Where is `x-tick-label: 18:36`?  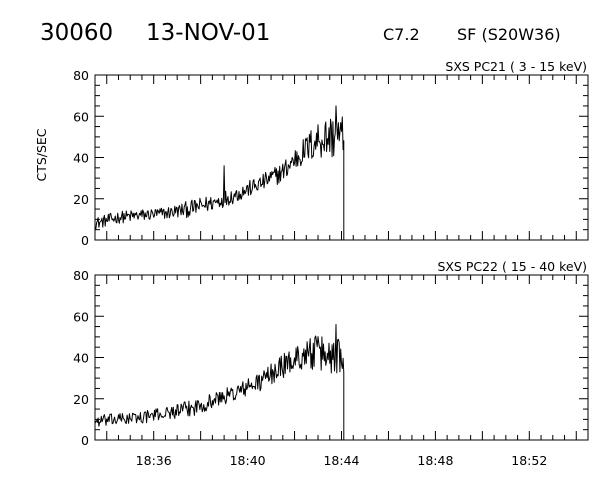
x-tick-label: 18:36 is located at coordinates (154, 460).